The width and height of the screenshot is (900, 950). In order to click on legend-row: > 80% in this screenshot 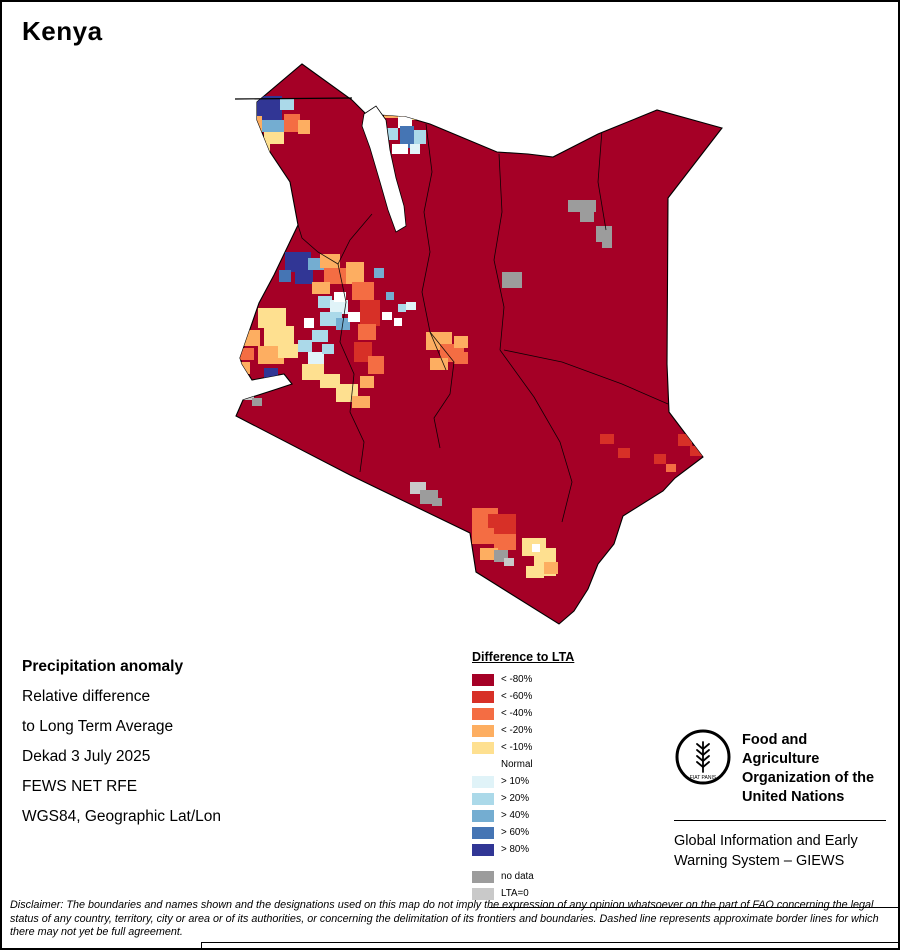, I will do `click(523, 849)`.